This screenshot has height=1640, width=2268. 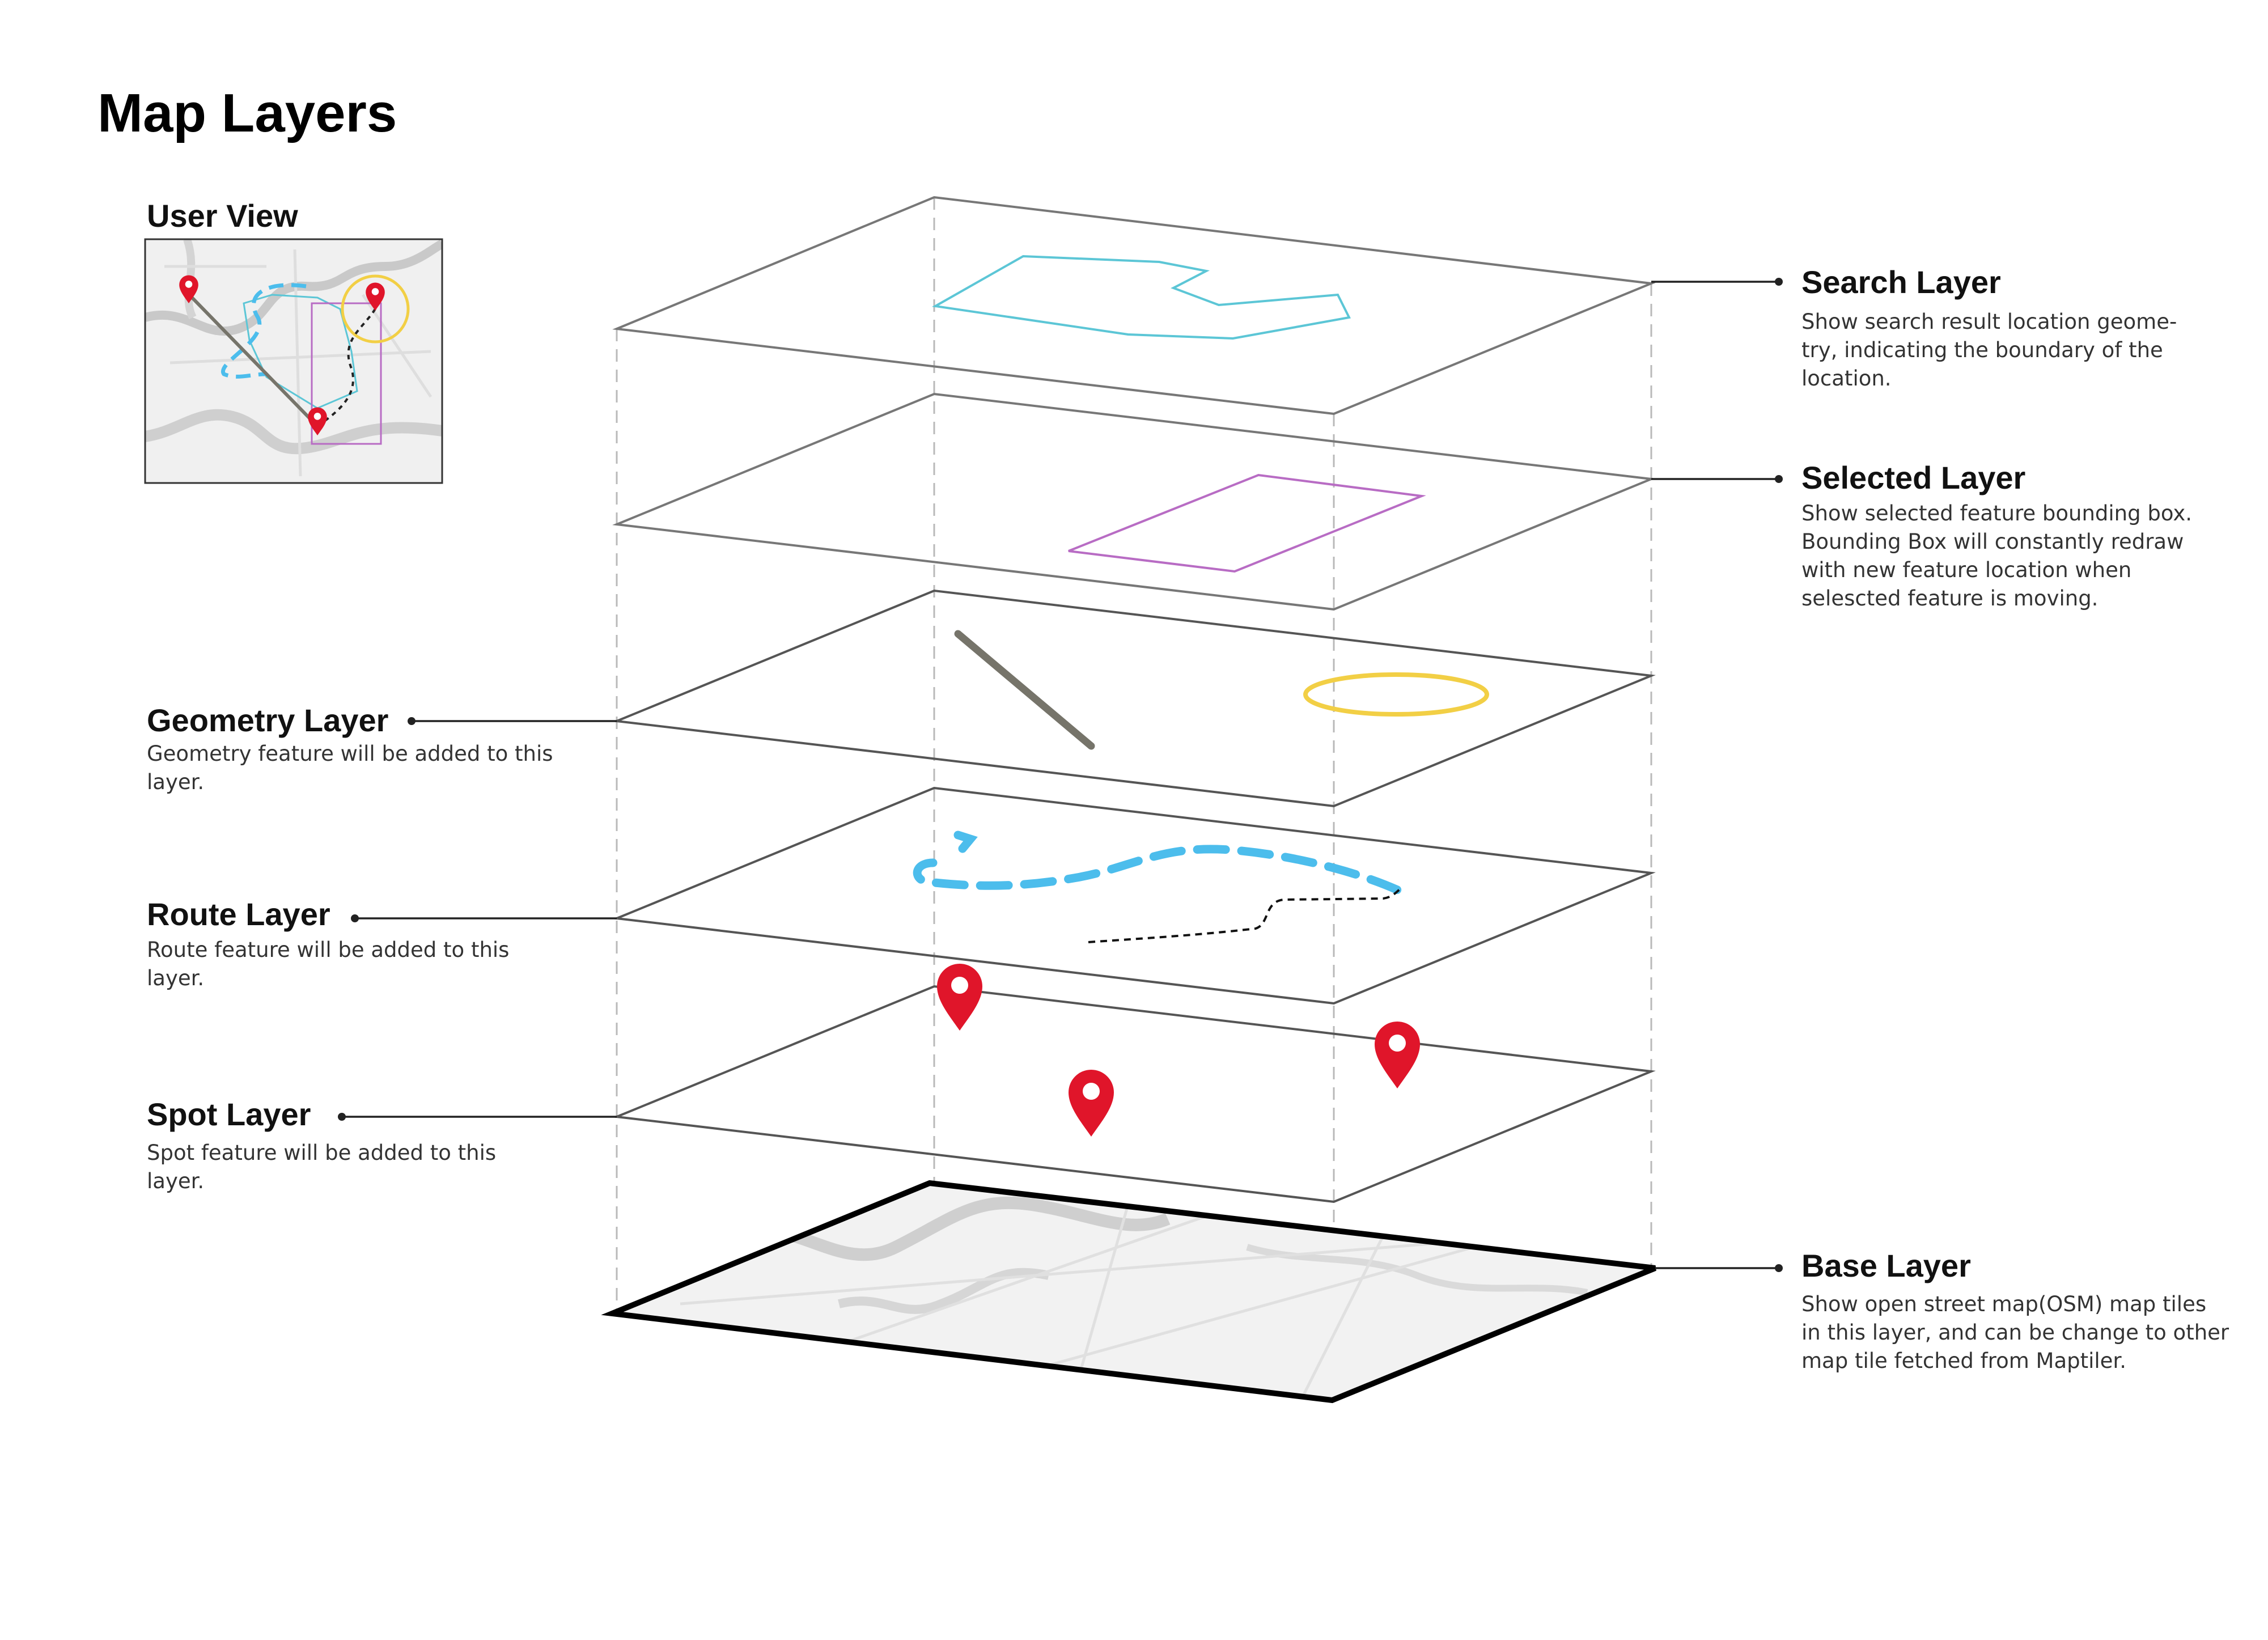 I want to click on spot-layer-title: Spot Layer, so click(x=229, y=1114).